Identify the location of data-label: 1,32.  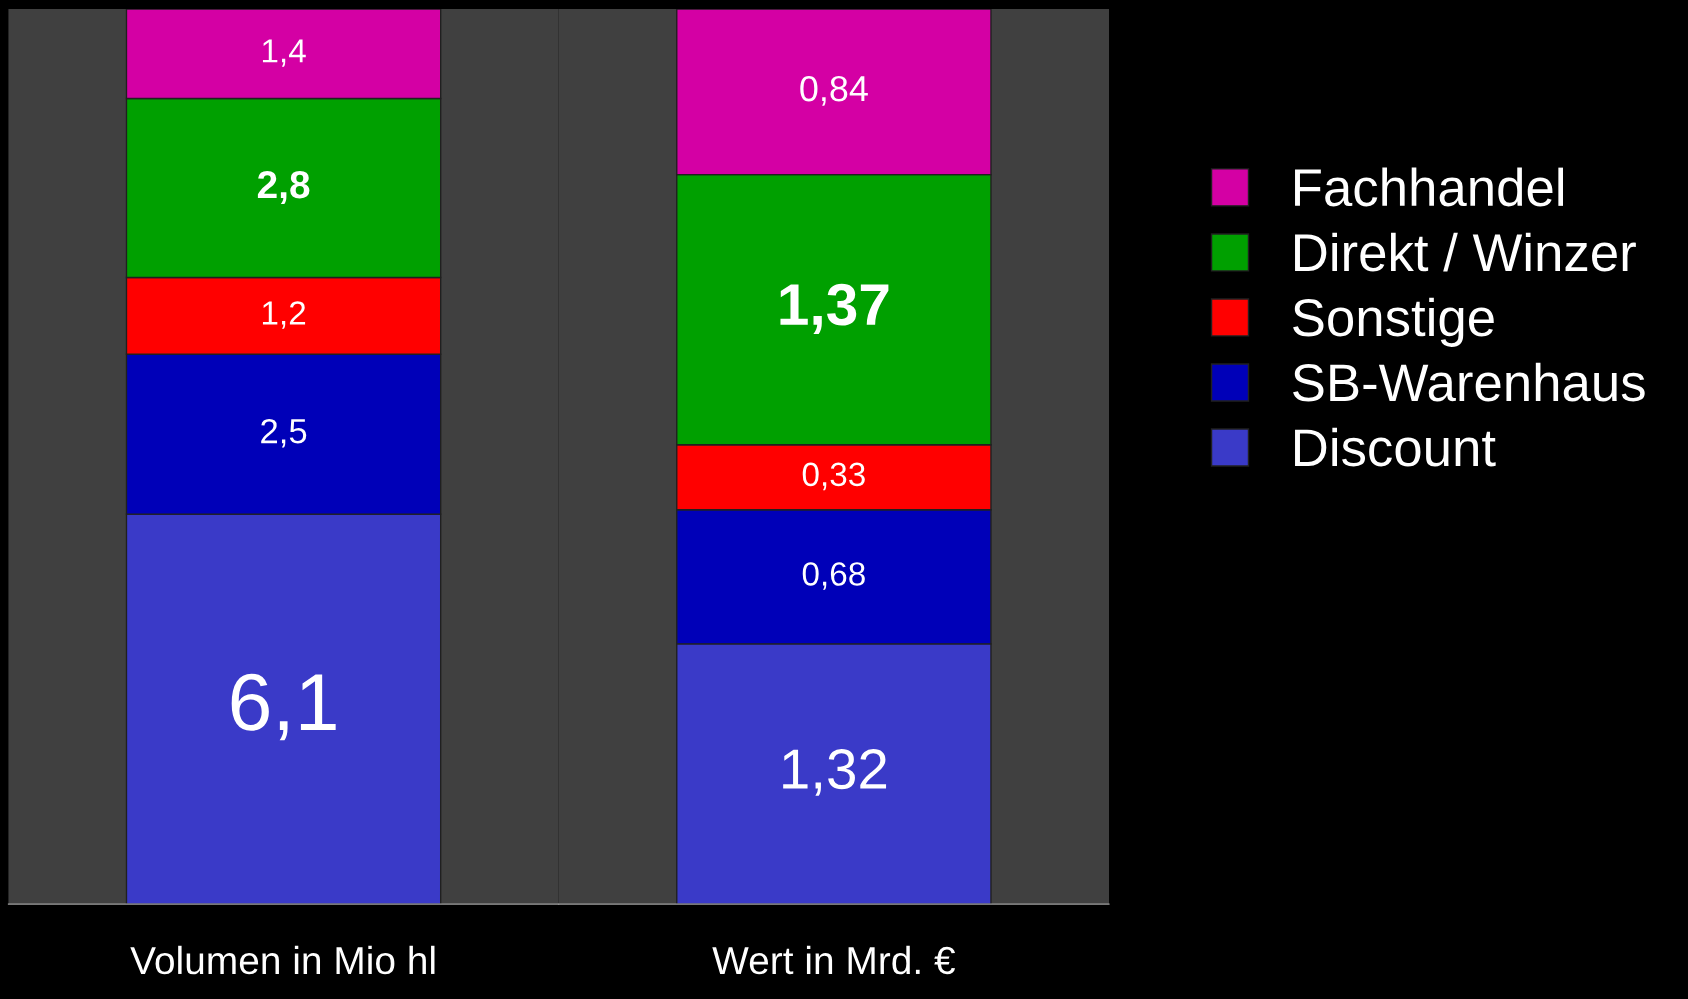
(835, 772).